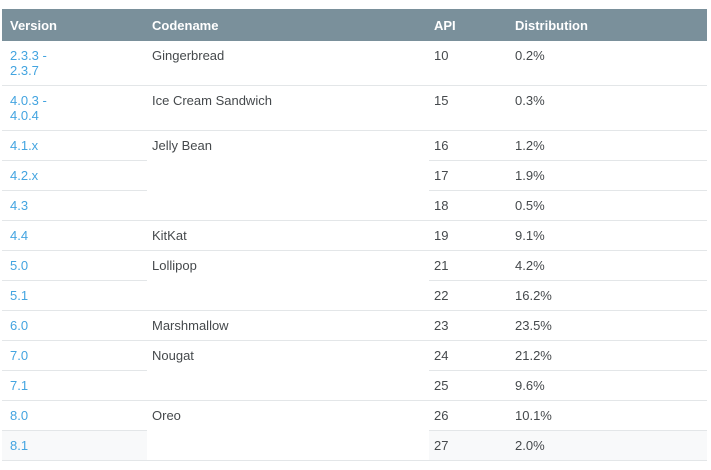  What do you see at coordinates (607, 108) in the screenshot?
I see `distribution-cell: 0.3%` at bounding box center [607, 108].